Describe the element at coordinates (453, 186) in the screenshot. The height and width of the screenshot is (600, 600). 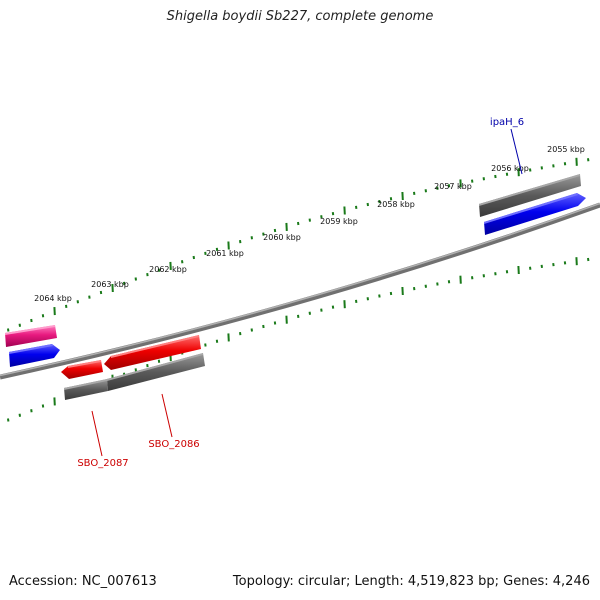
I see `kbp-label: 2057 kbp` at that location.